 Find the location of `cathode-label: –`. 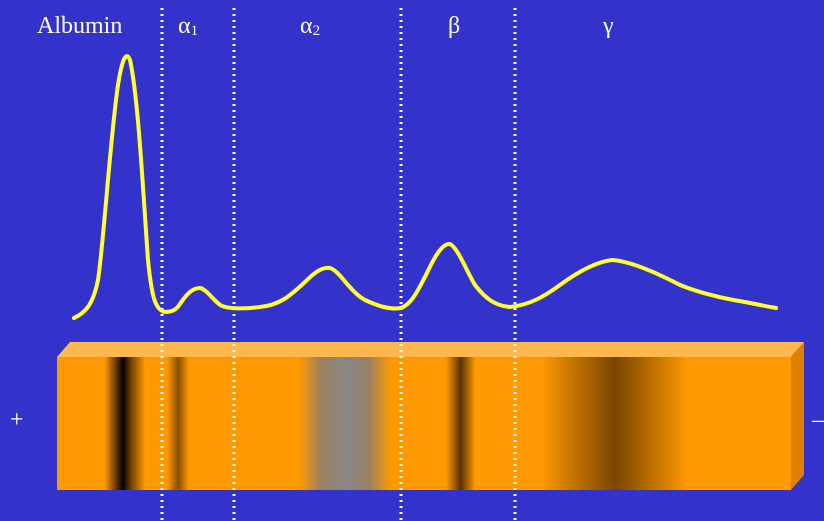

cathode-label: – is located at coordinates (818, 420).